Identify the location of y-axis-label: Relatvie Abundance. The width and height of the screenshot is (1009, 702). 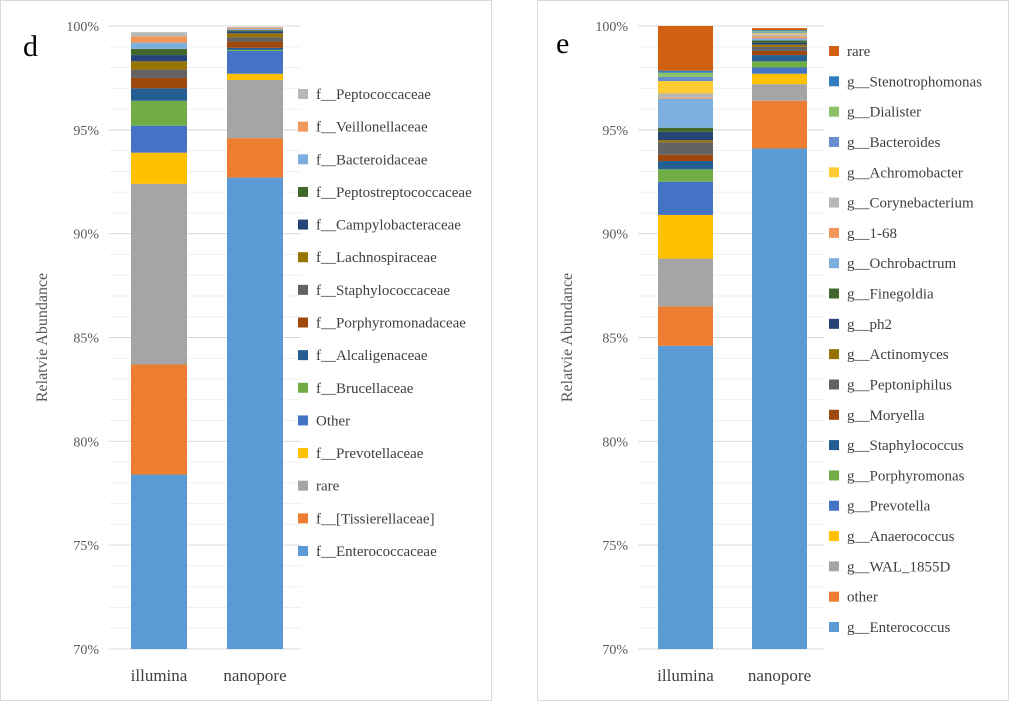
(567, 337).